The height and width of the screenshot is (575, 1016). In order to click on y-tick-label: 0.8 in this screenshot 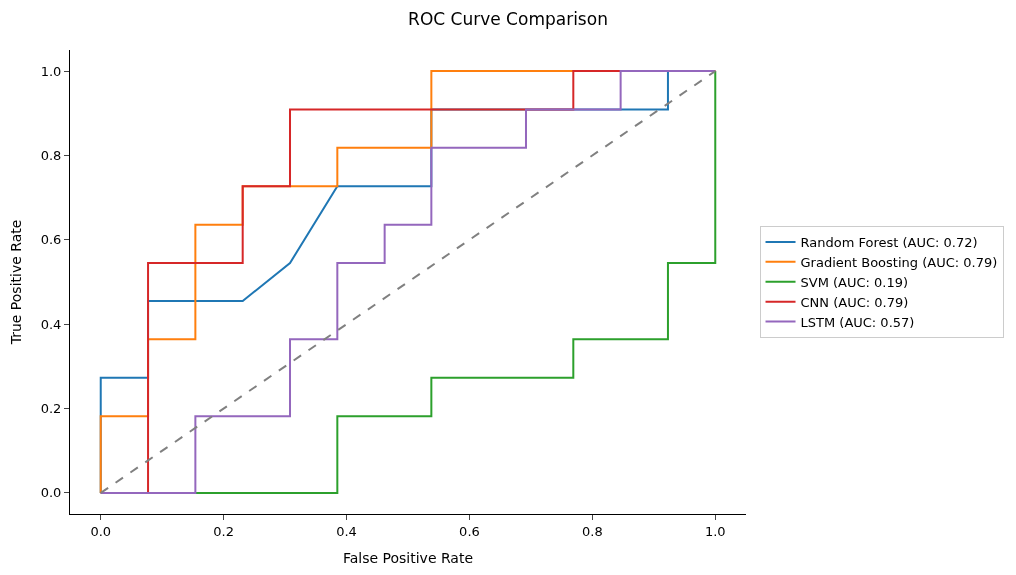, I will do `click(51, 155)`.